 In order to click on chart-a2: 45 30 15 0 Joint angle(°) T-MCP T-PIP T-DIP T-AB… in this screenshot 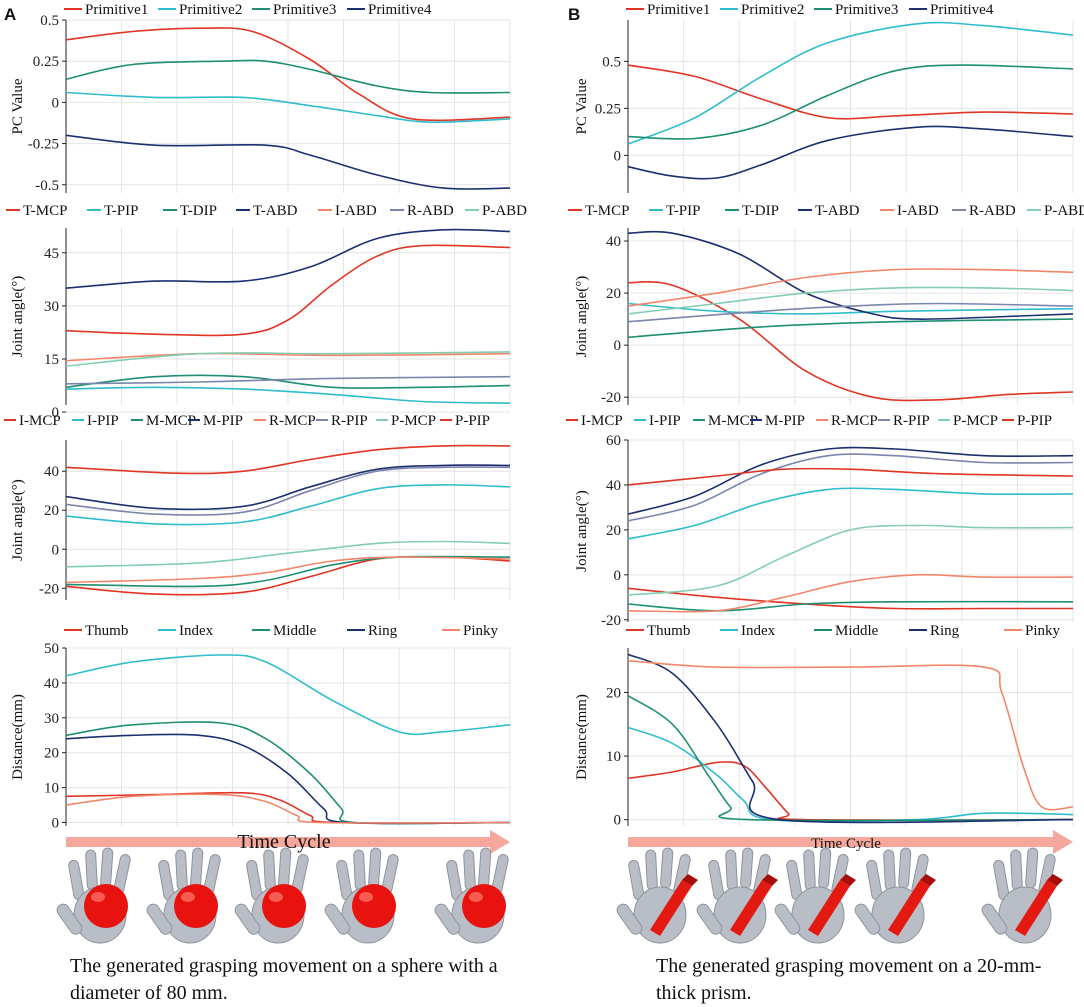, I will do `click(266, 312)`.